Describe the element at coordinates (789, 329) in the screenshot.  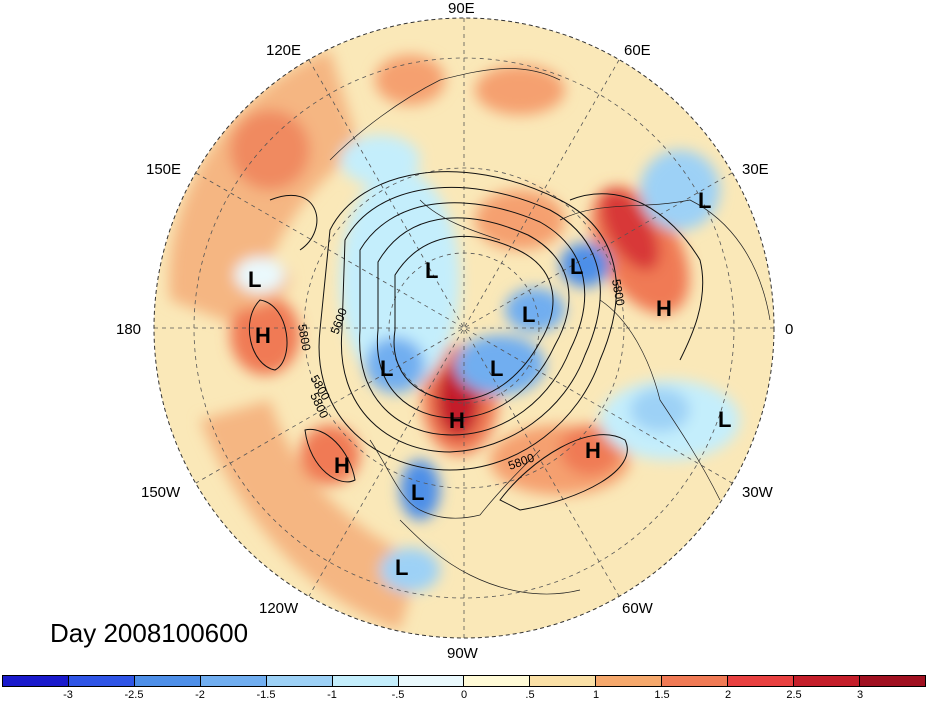
I see `lon-label: 0` at that location.